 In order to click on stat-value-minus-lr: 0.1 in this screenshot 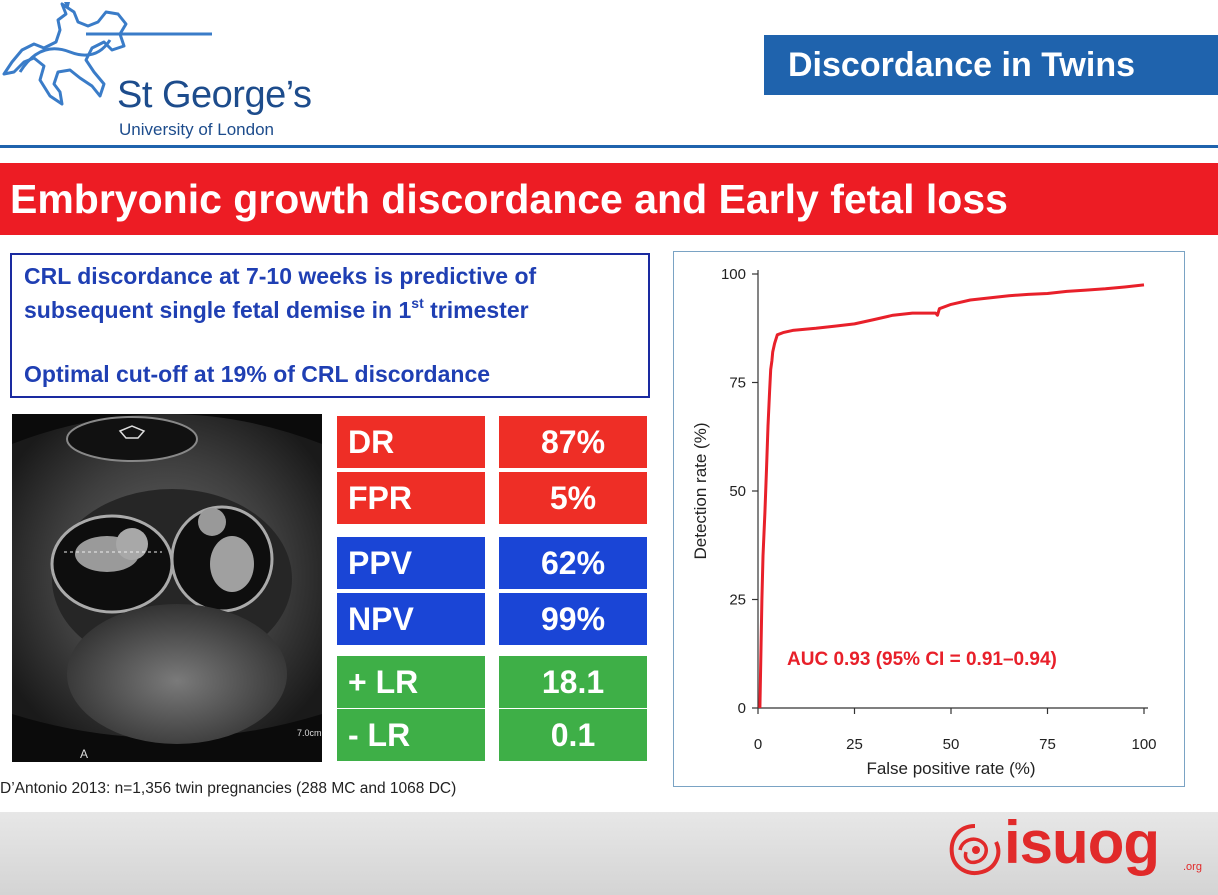, I will do `click(573, 735)`.